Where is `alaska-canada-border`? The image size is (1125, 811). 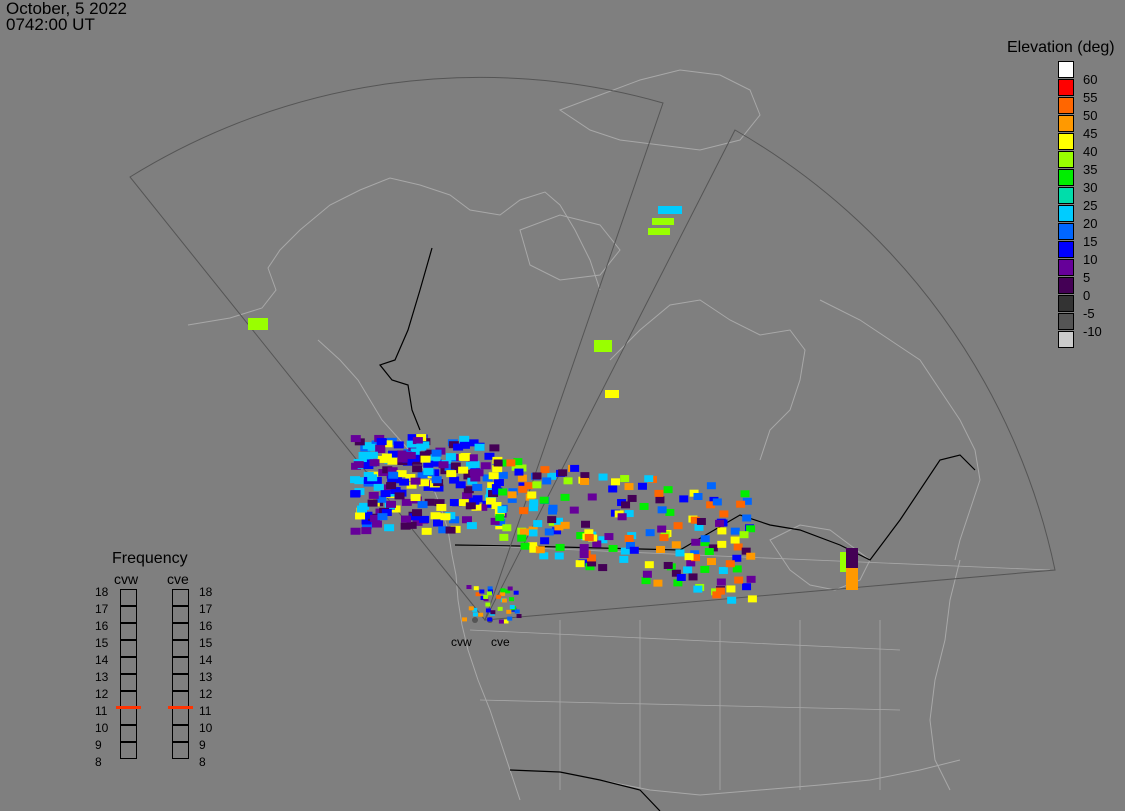
alaska-canada-border is located at coordinates (405, 339).